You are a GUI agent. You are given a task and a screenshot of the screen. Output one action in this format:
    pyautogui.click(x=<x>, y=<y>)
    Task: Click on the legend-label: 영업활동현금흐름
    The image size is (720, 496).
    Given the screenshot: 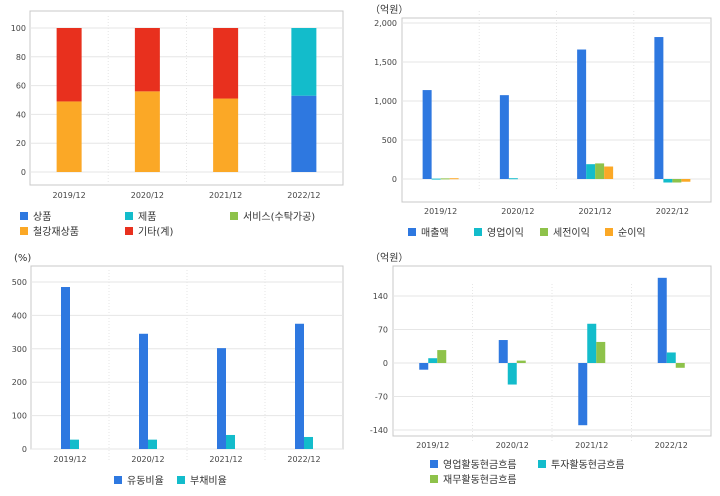 What is the action you would take?
    pyautogui.click(x=480, y=464)
    